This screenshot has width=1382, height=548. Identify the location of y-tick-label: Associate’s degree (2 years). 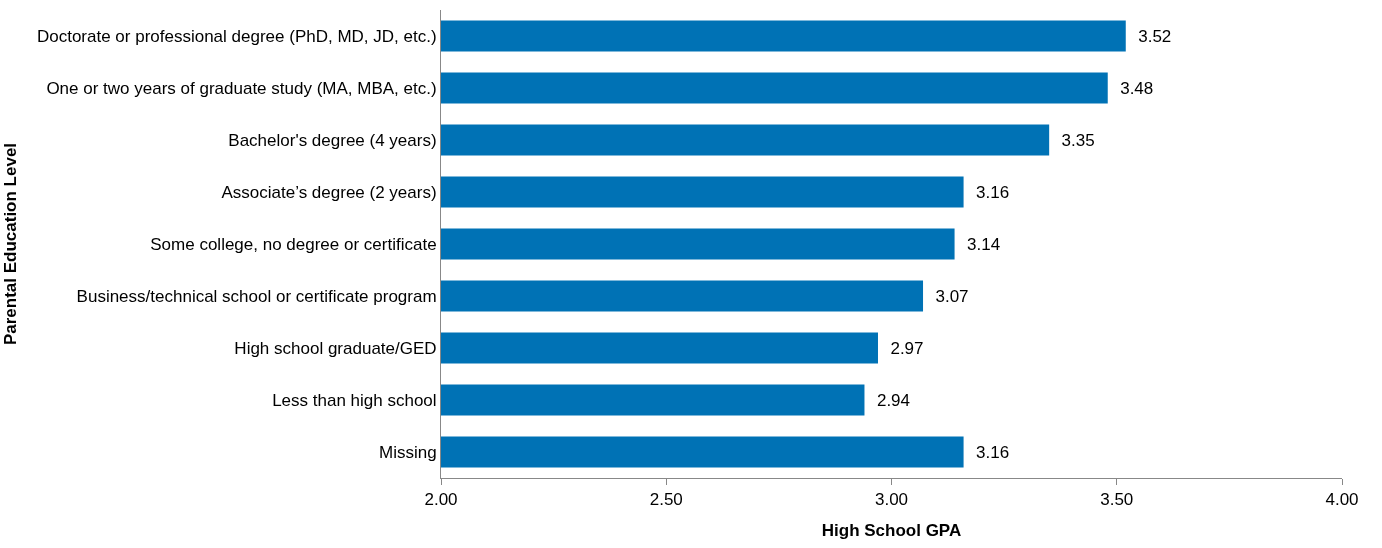
(329, 192).